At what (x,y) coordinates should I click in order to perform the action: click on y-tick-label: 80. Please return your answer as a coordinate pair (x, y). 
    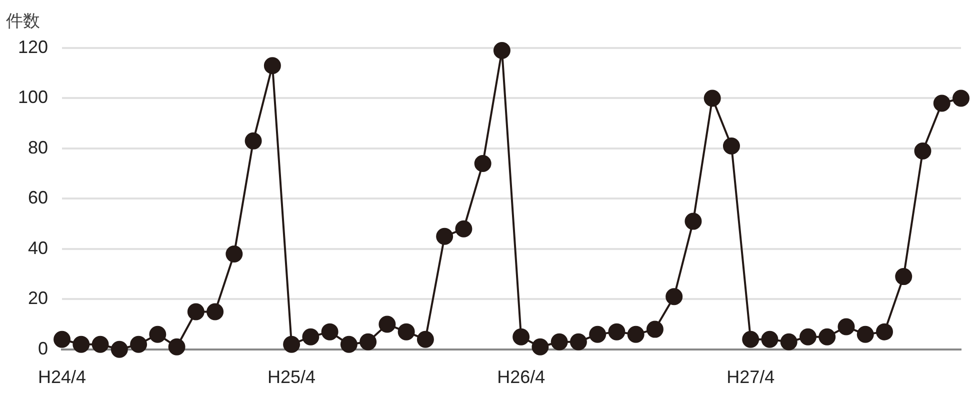
    Looking at the image, I should click on (38, 147).